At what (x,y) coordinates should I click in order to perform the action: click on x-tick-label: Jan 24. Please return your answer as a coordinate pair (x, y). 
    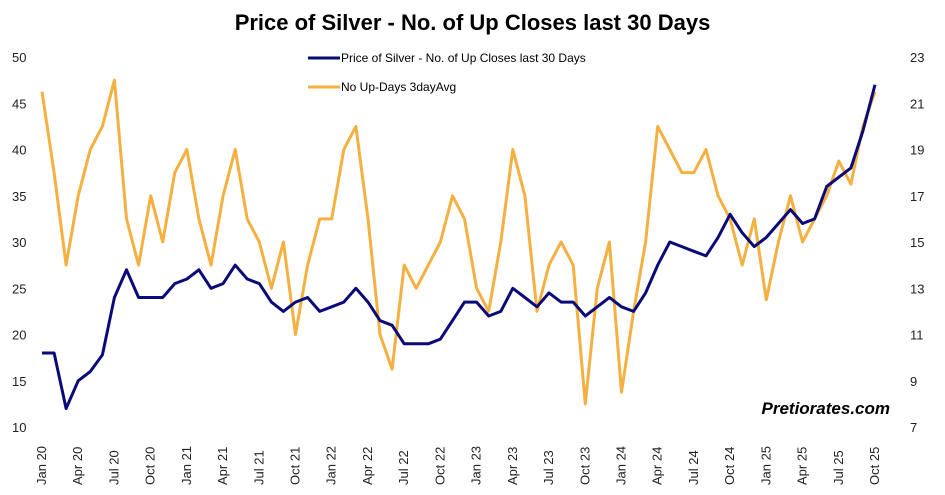
    Looking at the image, I should click on (620, 465).